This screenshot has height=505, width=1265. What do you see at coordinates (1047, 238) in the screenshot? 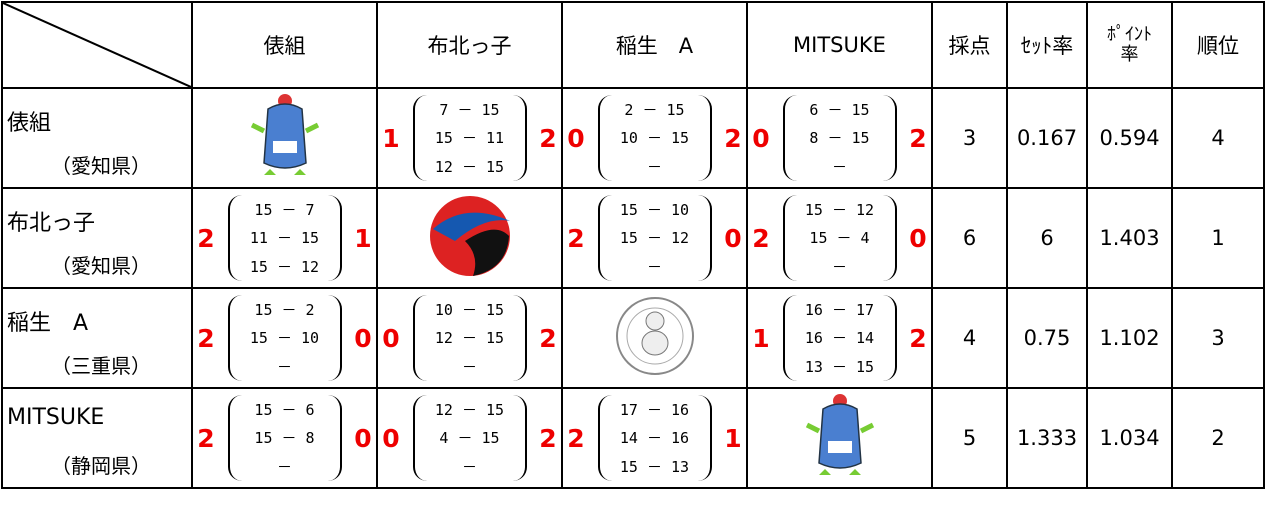
I see `set-rate: 6` at bounding box center [1047, 238].